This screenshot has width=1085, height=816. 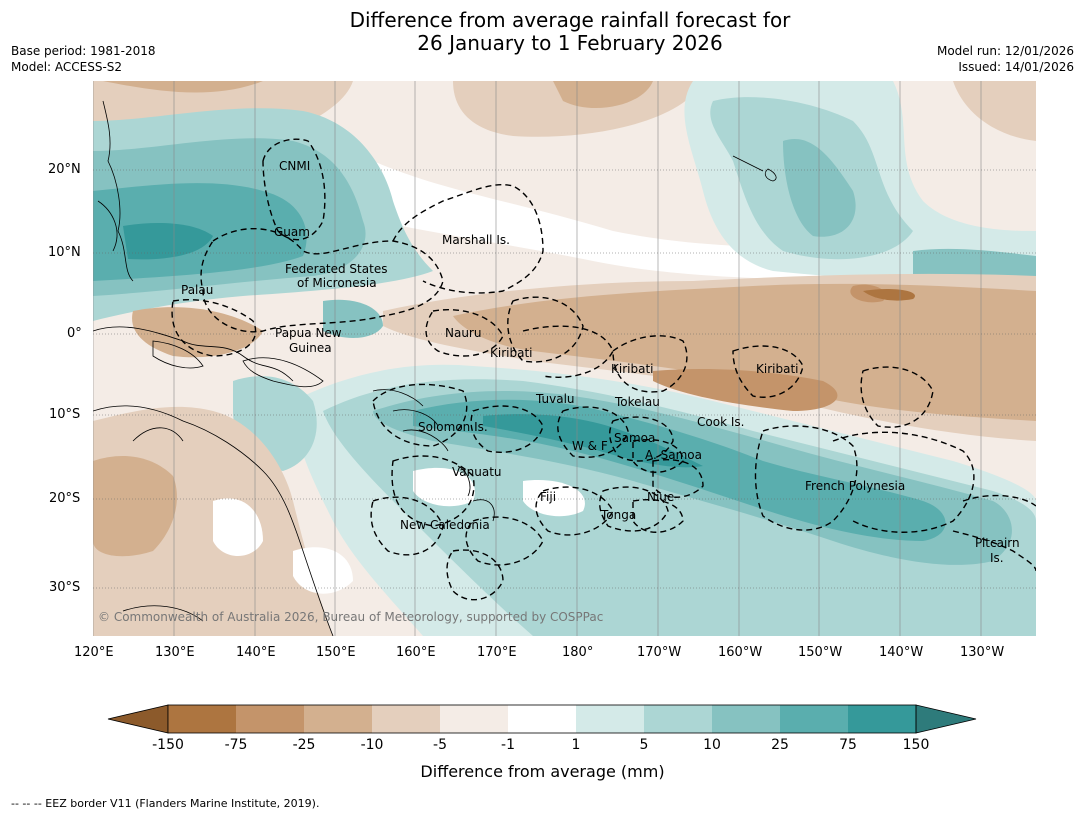 What do you see at coordinates (644, 745) in the screenshot?
I see `colorbar-label-5: 5` at bounding box center [644, 745].